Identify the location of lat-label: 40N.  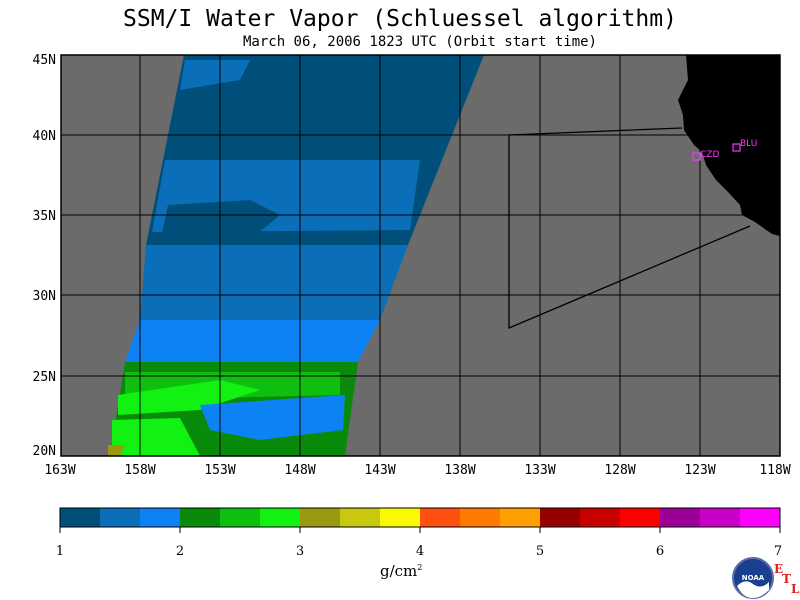
(44, 136).